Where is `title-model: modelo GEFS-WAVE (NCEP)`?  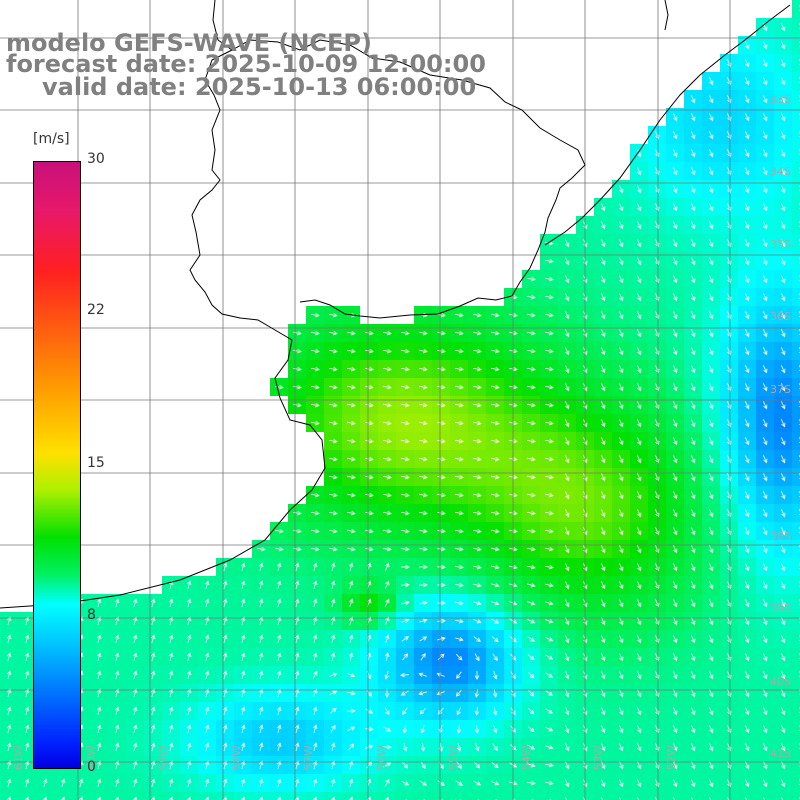
title-model: modelo GEFS-WAVE (NCEP) is located at coordinates (189, 43).